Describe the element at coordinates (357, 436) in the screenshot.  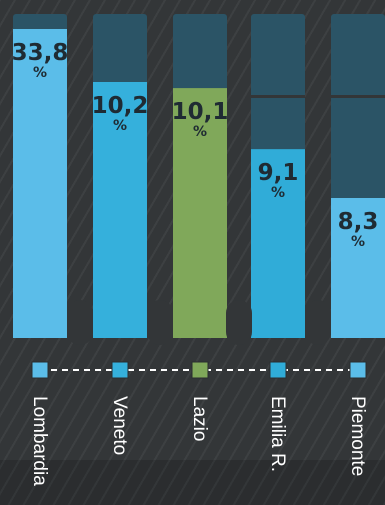
I see `legend-label-piemonte: Piemonte` at that location.